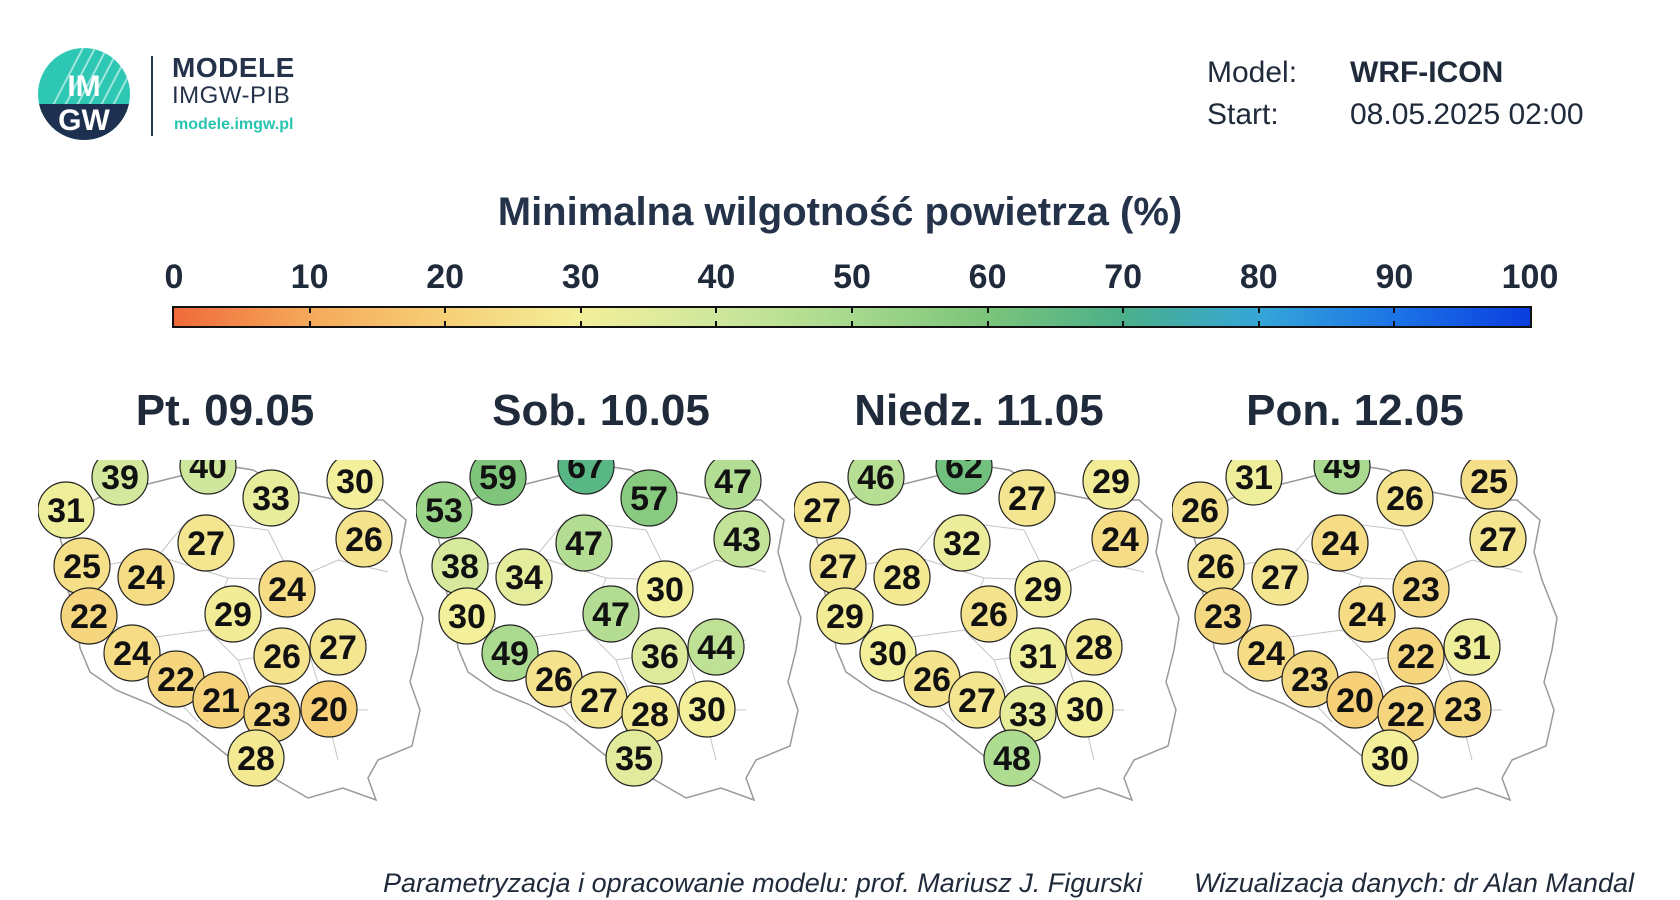 This screenshot has height=900, width=1680. Describe the element at coordinates (329, 710) in the screenshot. I see `humidity-value: 20` at that location.